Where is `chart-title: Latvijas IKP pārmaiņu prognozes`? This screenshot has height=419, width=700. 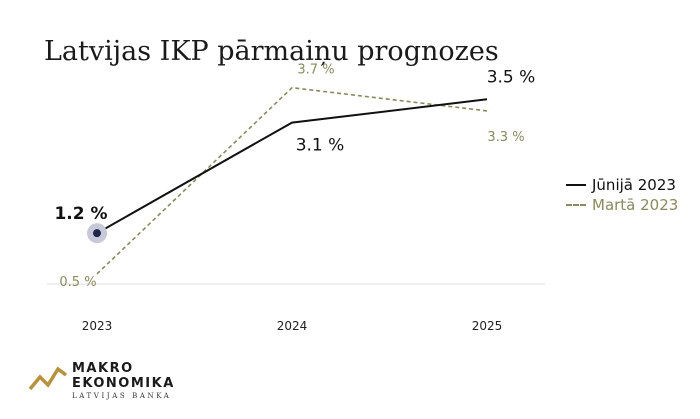
chart-title: Latvijas IKP pārmaiņu prognozes is located at coordinates (271, 51).